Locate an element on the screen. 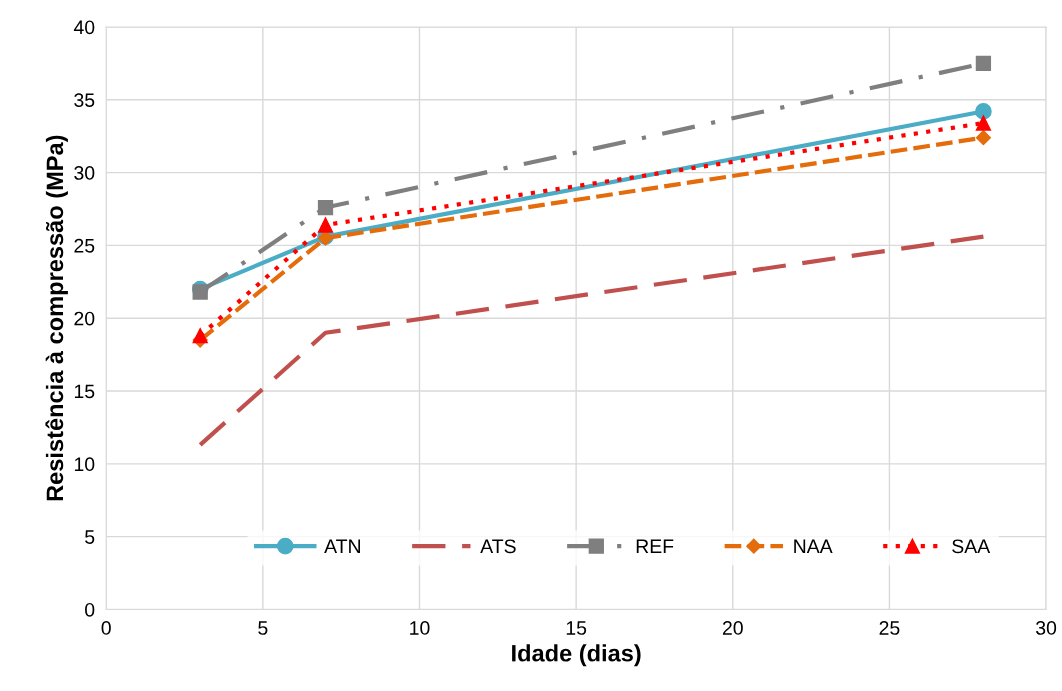  x-tick-label: 30 is located at coordinates (1046, 628).